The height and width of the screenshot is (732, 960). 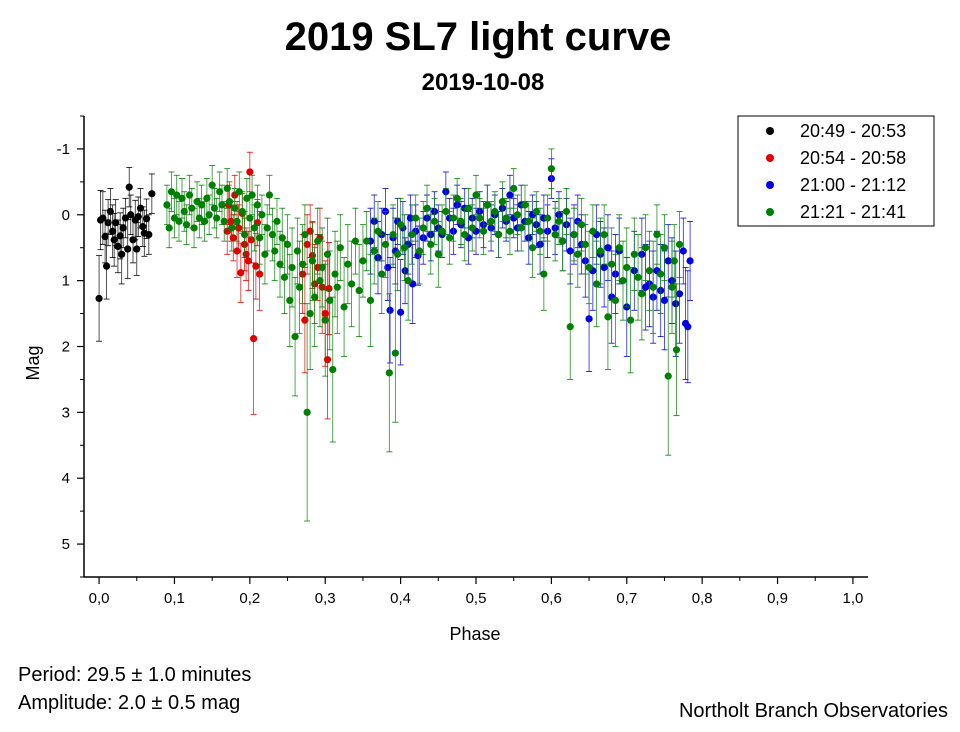 I want to click on y-tick-label: 1, so click(x=66, y=281).